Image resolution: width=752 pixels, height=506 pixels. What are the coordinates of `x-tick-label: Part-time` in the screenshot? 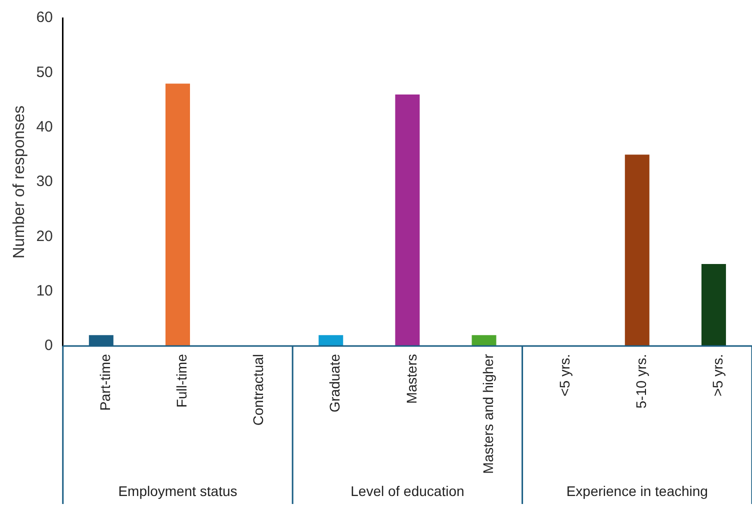 It's located at (105, 382).